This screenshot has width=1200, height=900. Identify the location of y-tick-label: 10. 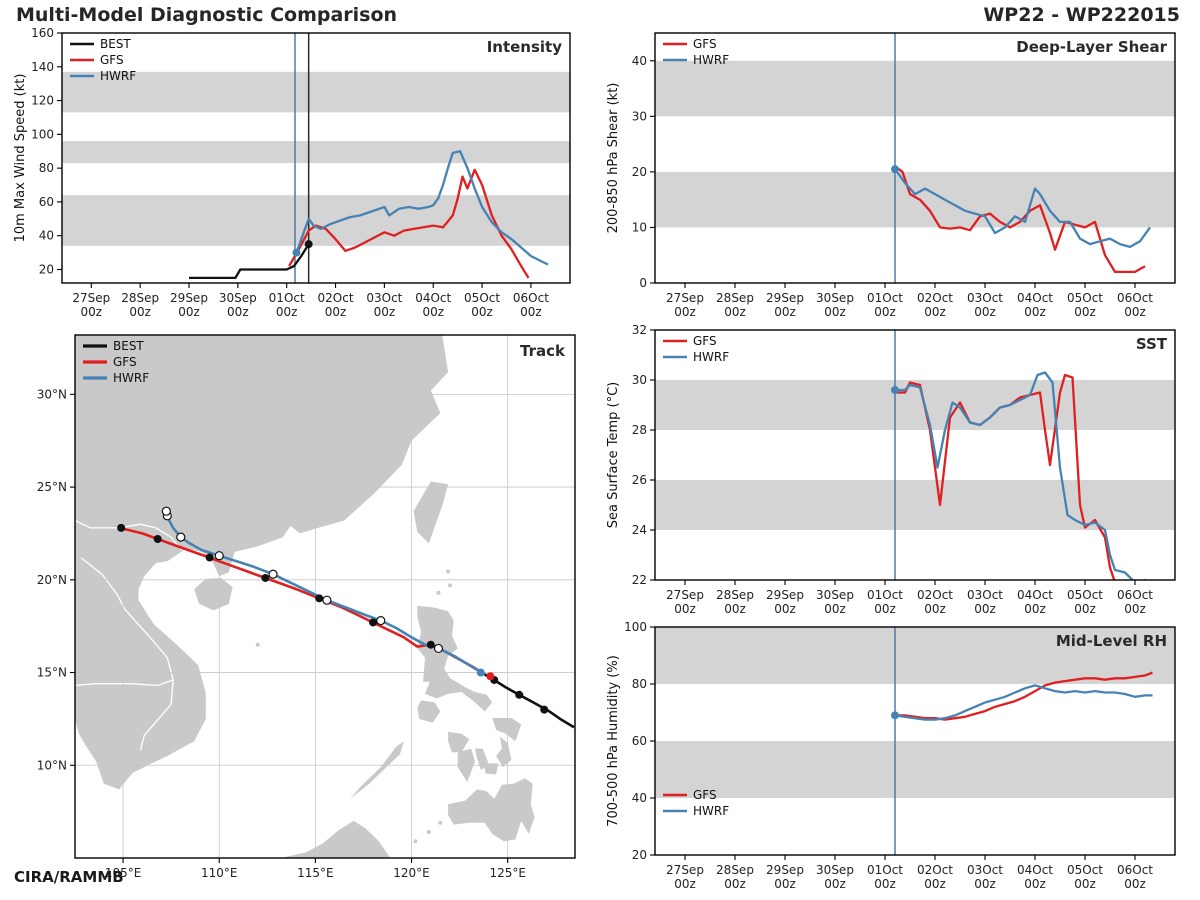
(639, 227).